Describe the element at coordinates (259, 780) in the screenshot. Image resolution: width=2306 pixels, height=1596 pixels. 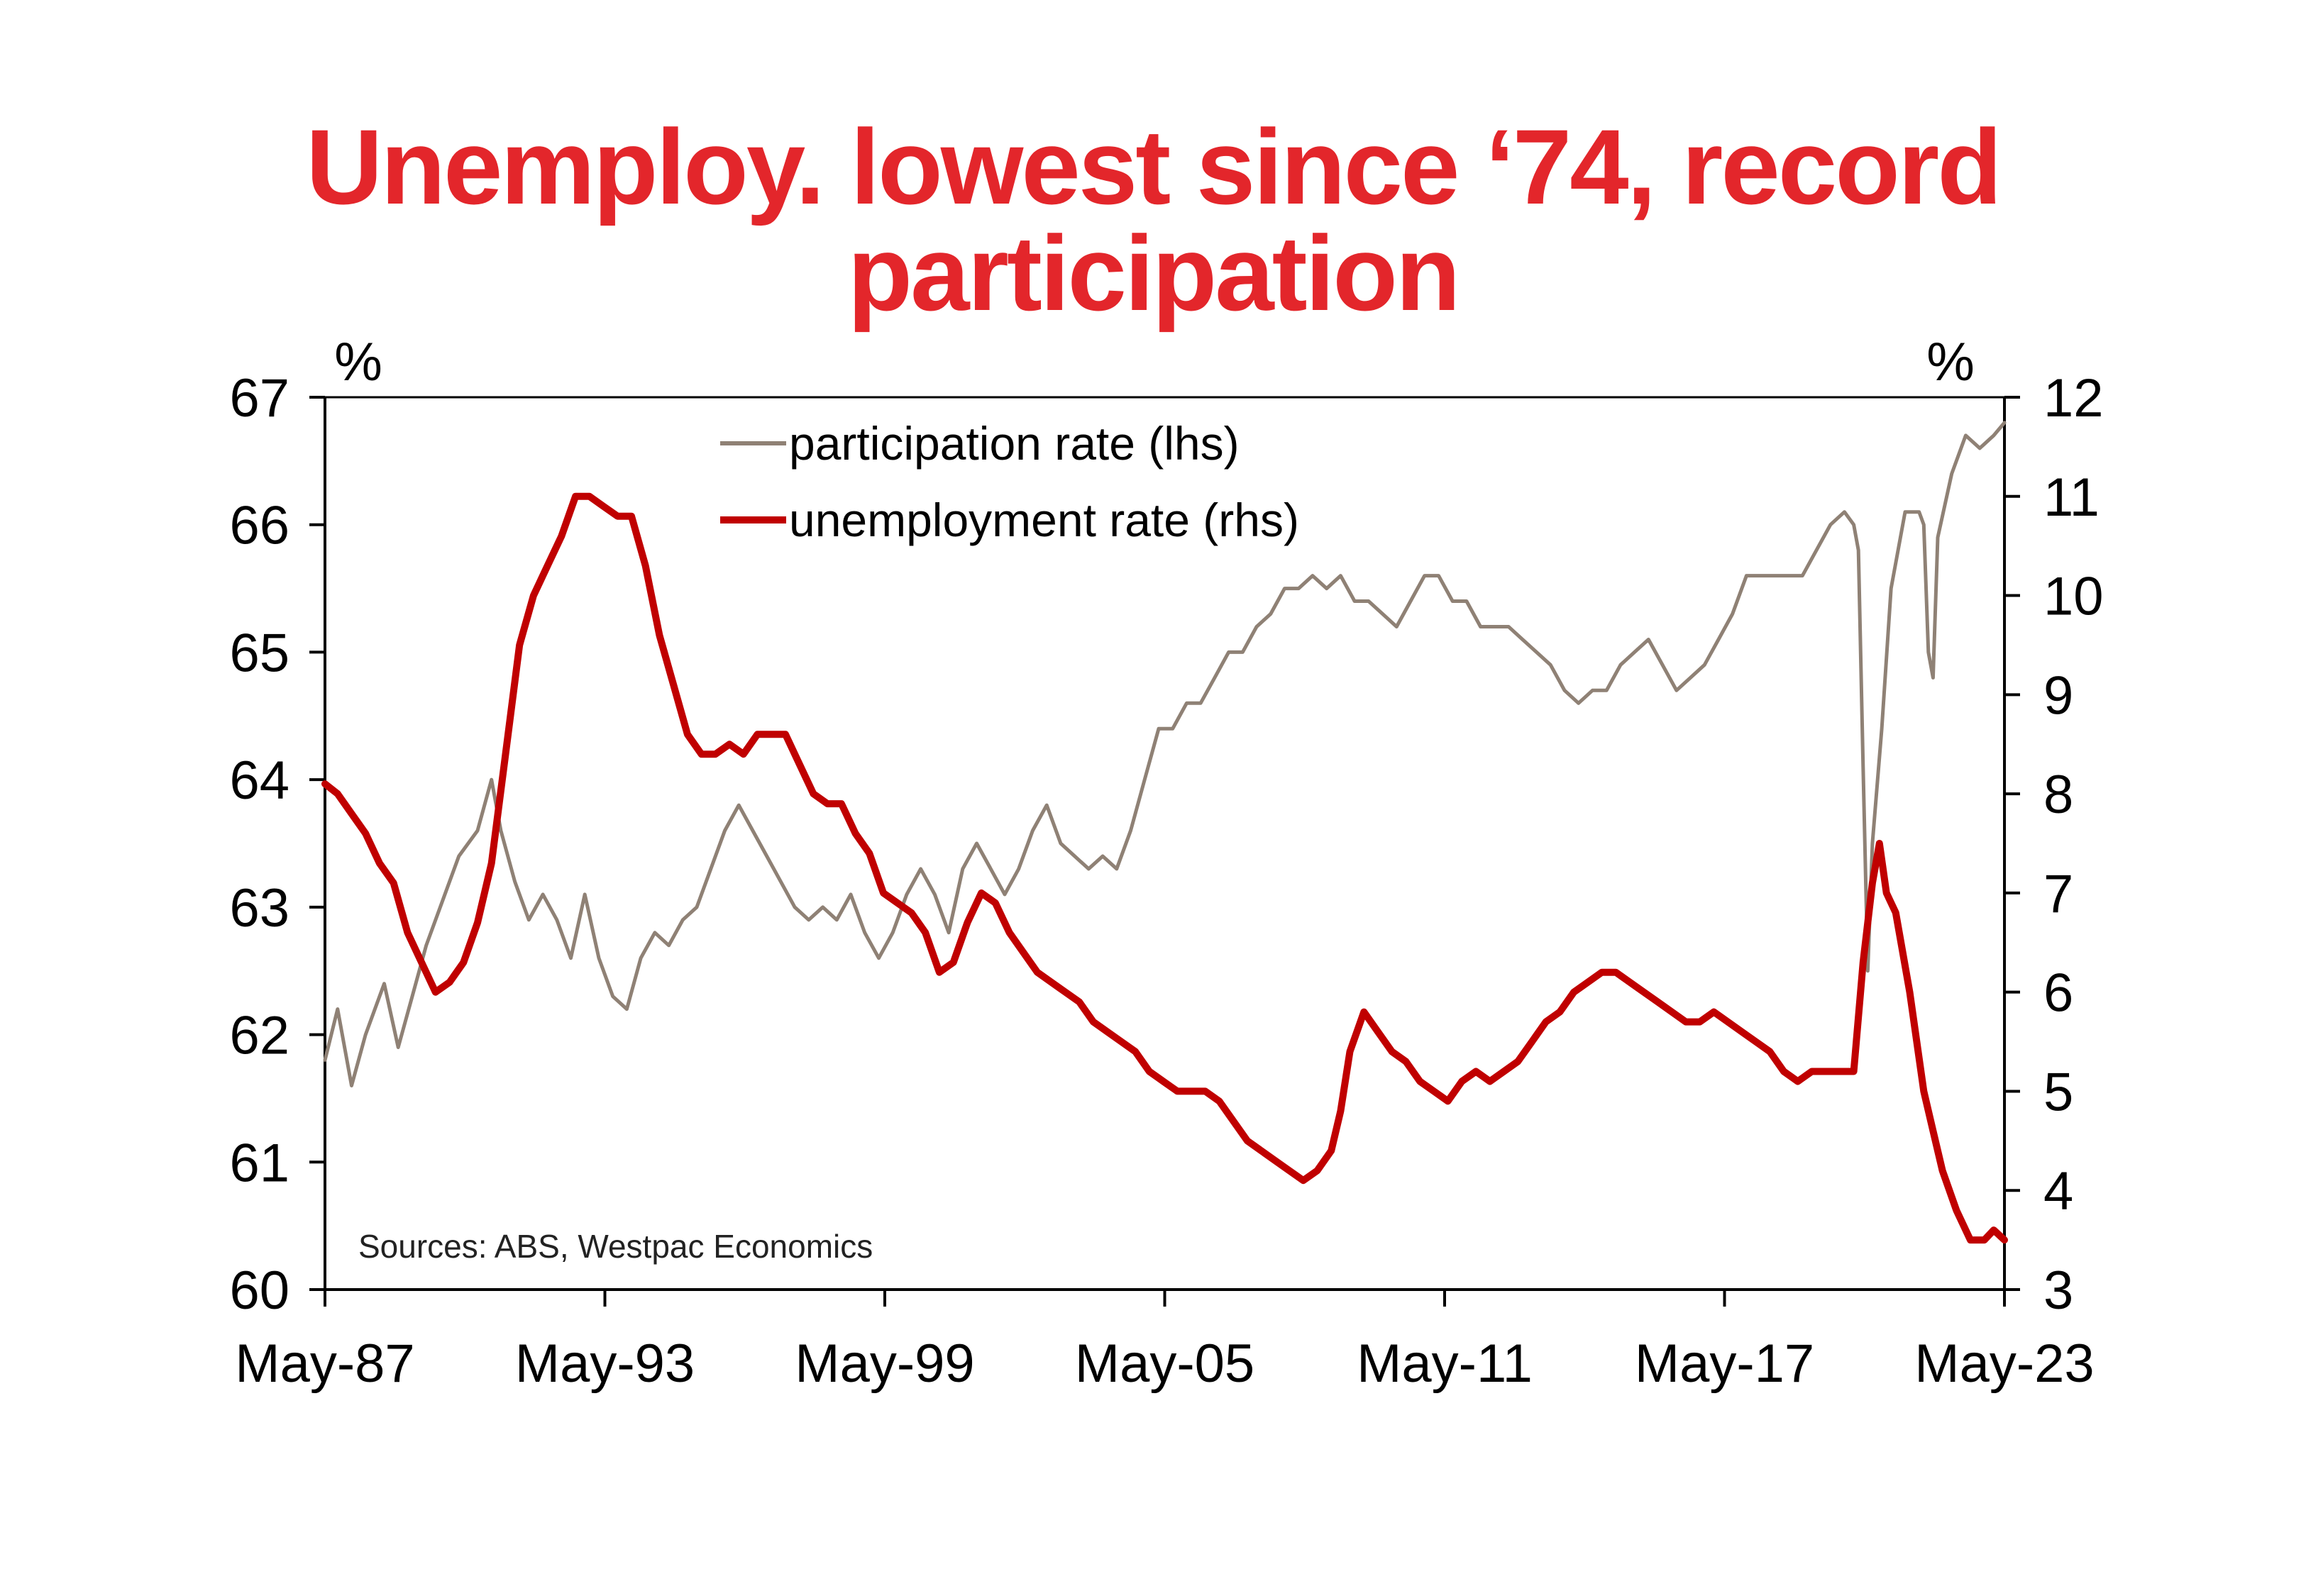
I see `left-tick-label: 64` at that location.